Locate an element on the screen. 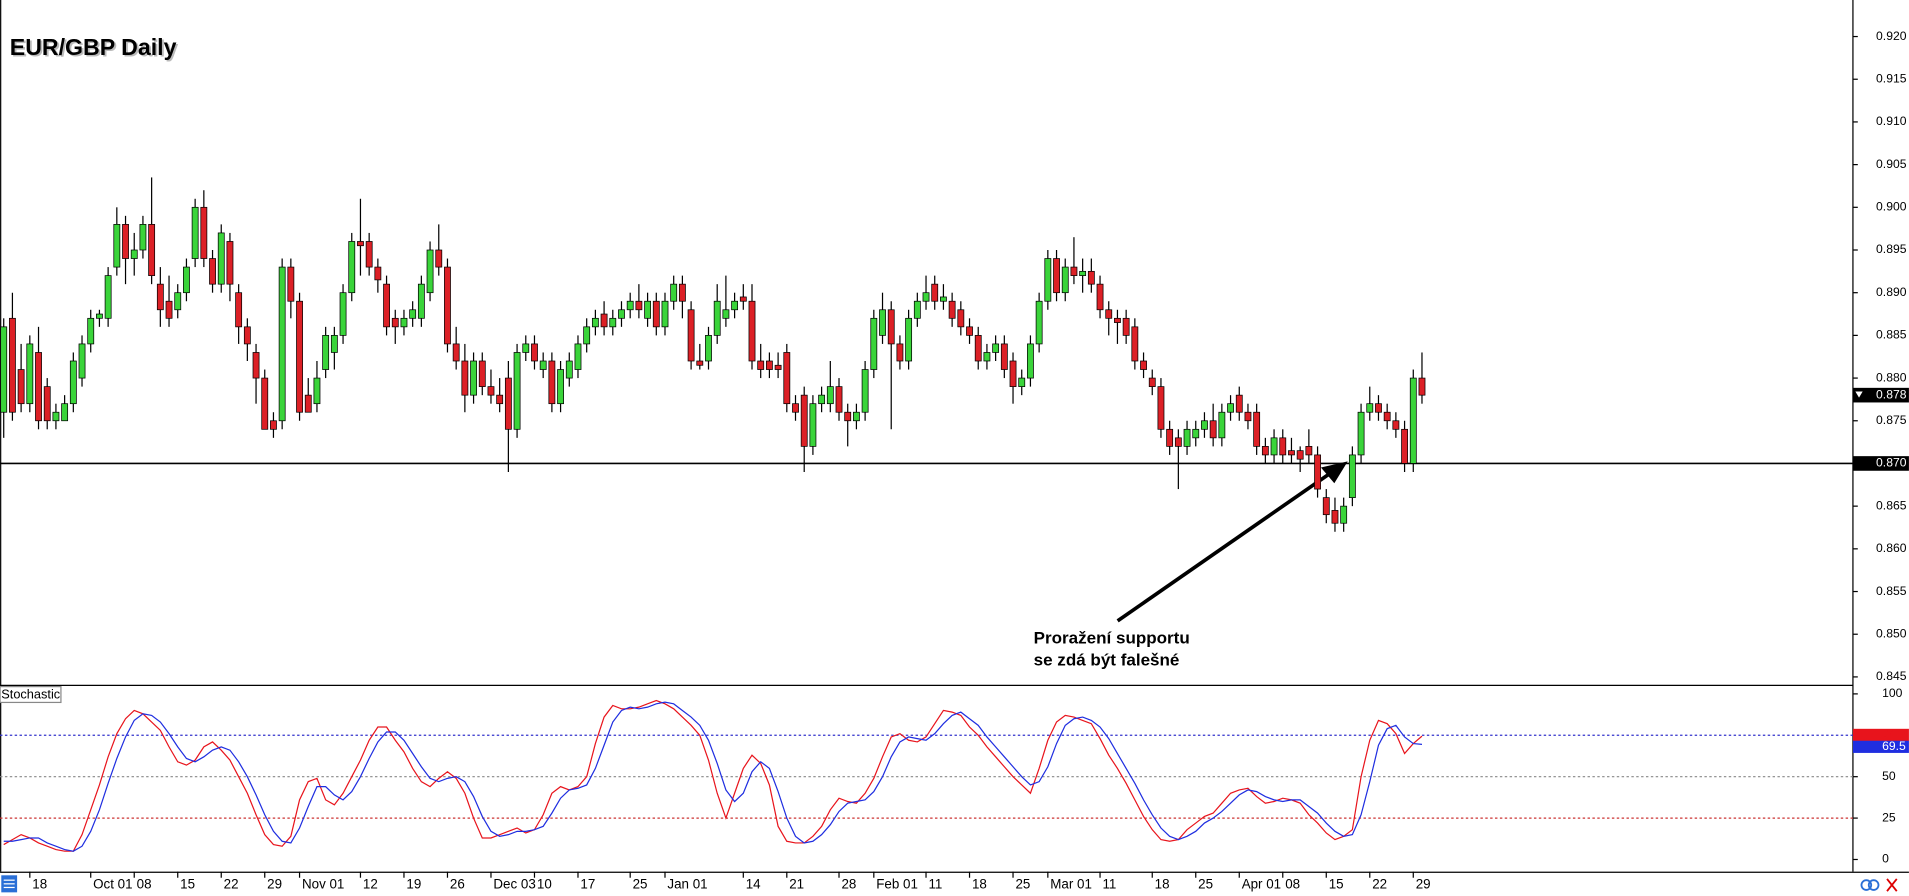 The width and height of the screenshot is (1909, 896). x-tick-label: 22 is located at coordinates (1379, 884).